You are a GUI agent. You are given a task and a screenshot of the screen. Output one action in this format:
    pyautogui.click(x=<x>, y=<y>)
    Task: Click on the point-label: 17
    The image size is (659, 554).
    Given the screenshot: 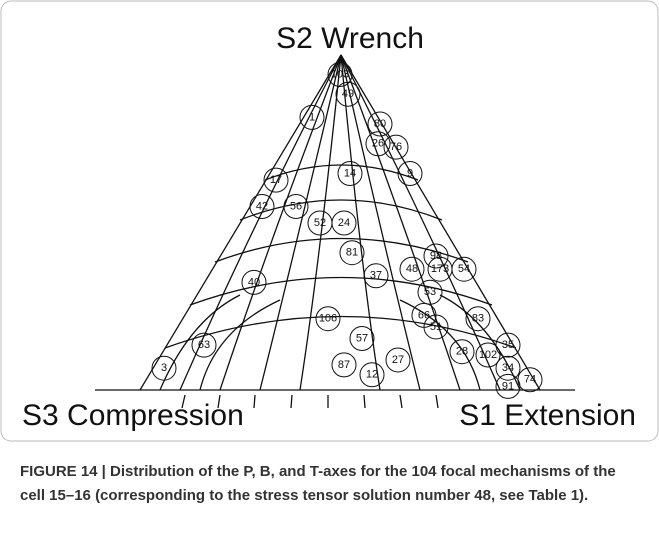 What is the action you would take?
    pyautogui.click(x=276, y=180)
    